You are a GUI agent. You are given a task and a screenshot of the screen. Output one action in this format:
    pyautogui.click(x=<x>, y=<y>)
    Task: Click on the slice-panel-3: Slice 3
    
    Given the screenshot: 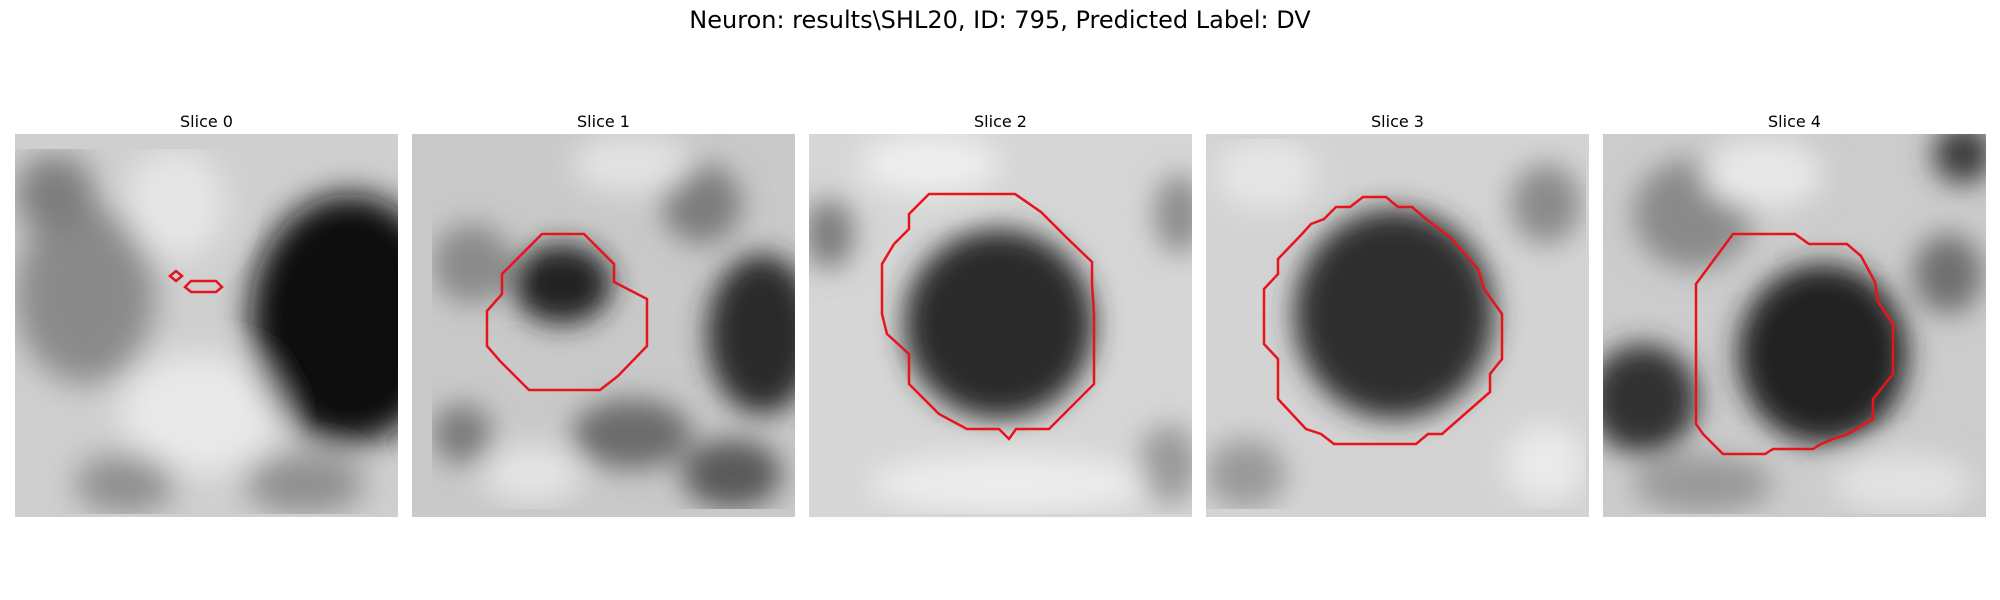 What is the action you would take?
    pyautogui.click(x=1397, y=314)
    